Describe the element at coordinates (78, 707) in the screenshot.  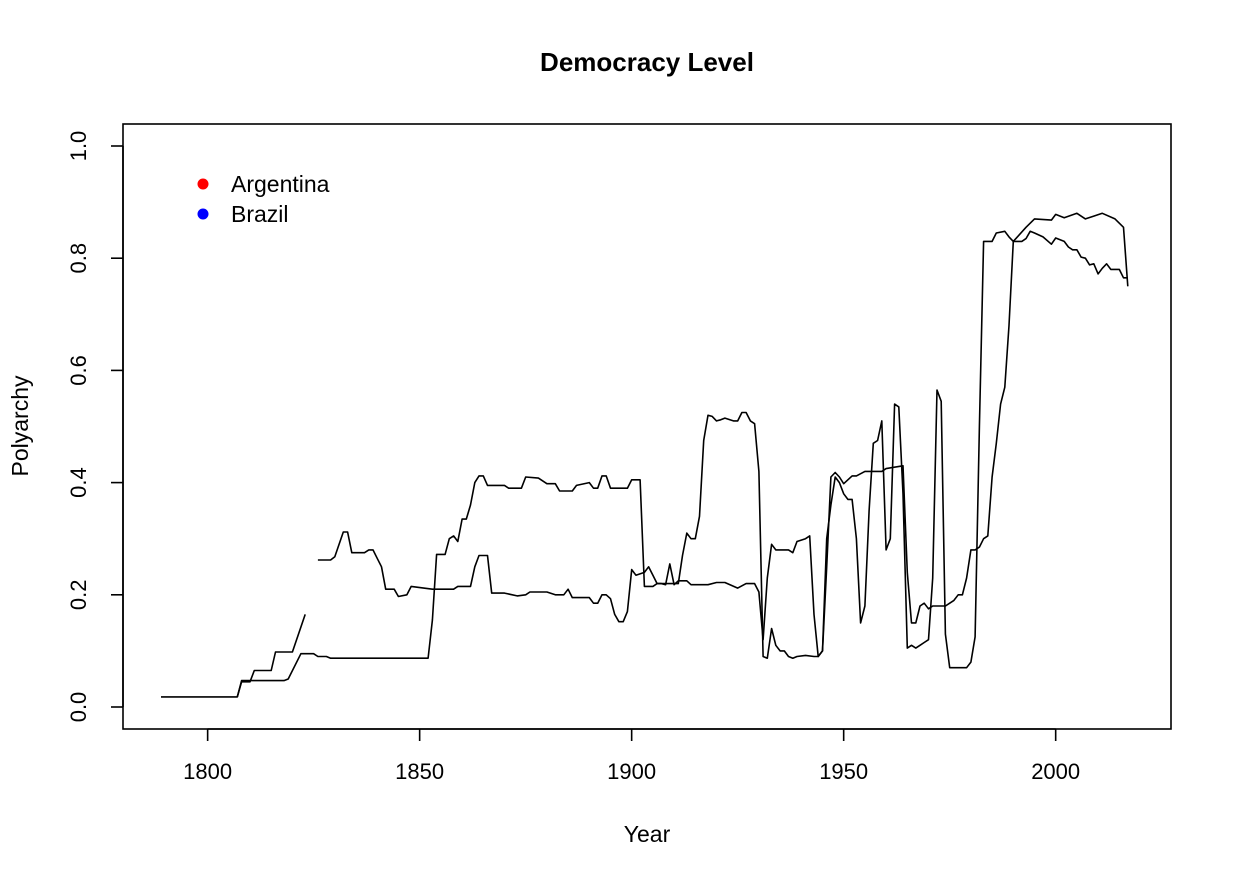
I see `y-tick-label: 0.0` at that location.